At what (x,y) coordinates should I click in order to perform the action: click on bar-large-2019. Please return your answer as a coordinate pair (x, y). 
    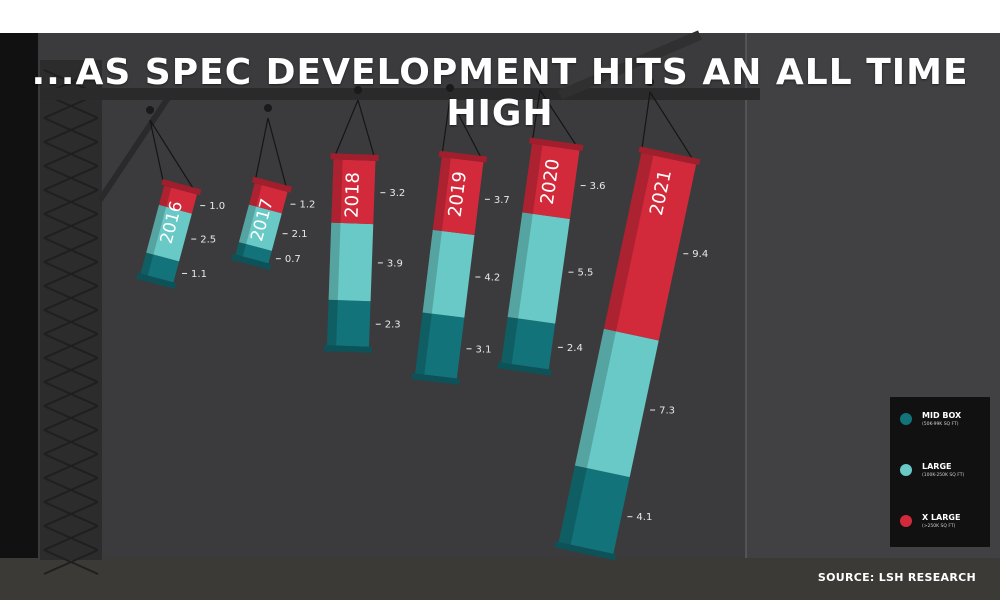
    Looking at the image, I should click on (448, 273).